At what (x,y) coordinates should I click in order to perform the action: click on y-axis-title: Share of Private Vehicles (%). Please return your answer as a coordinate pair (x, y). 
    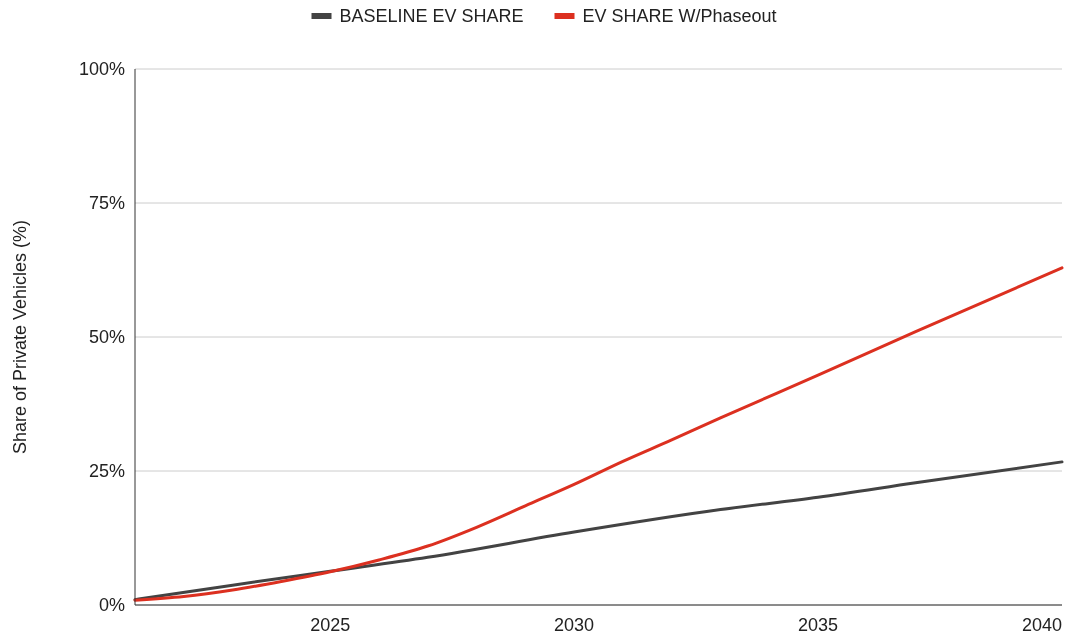
    Looking at the image, I should click on (20, 337).